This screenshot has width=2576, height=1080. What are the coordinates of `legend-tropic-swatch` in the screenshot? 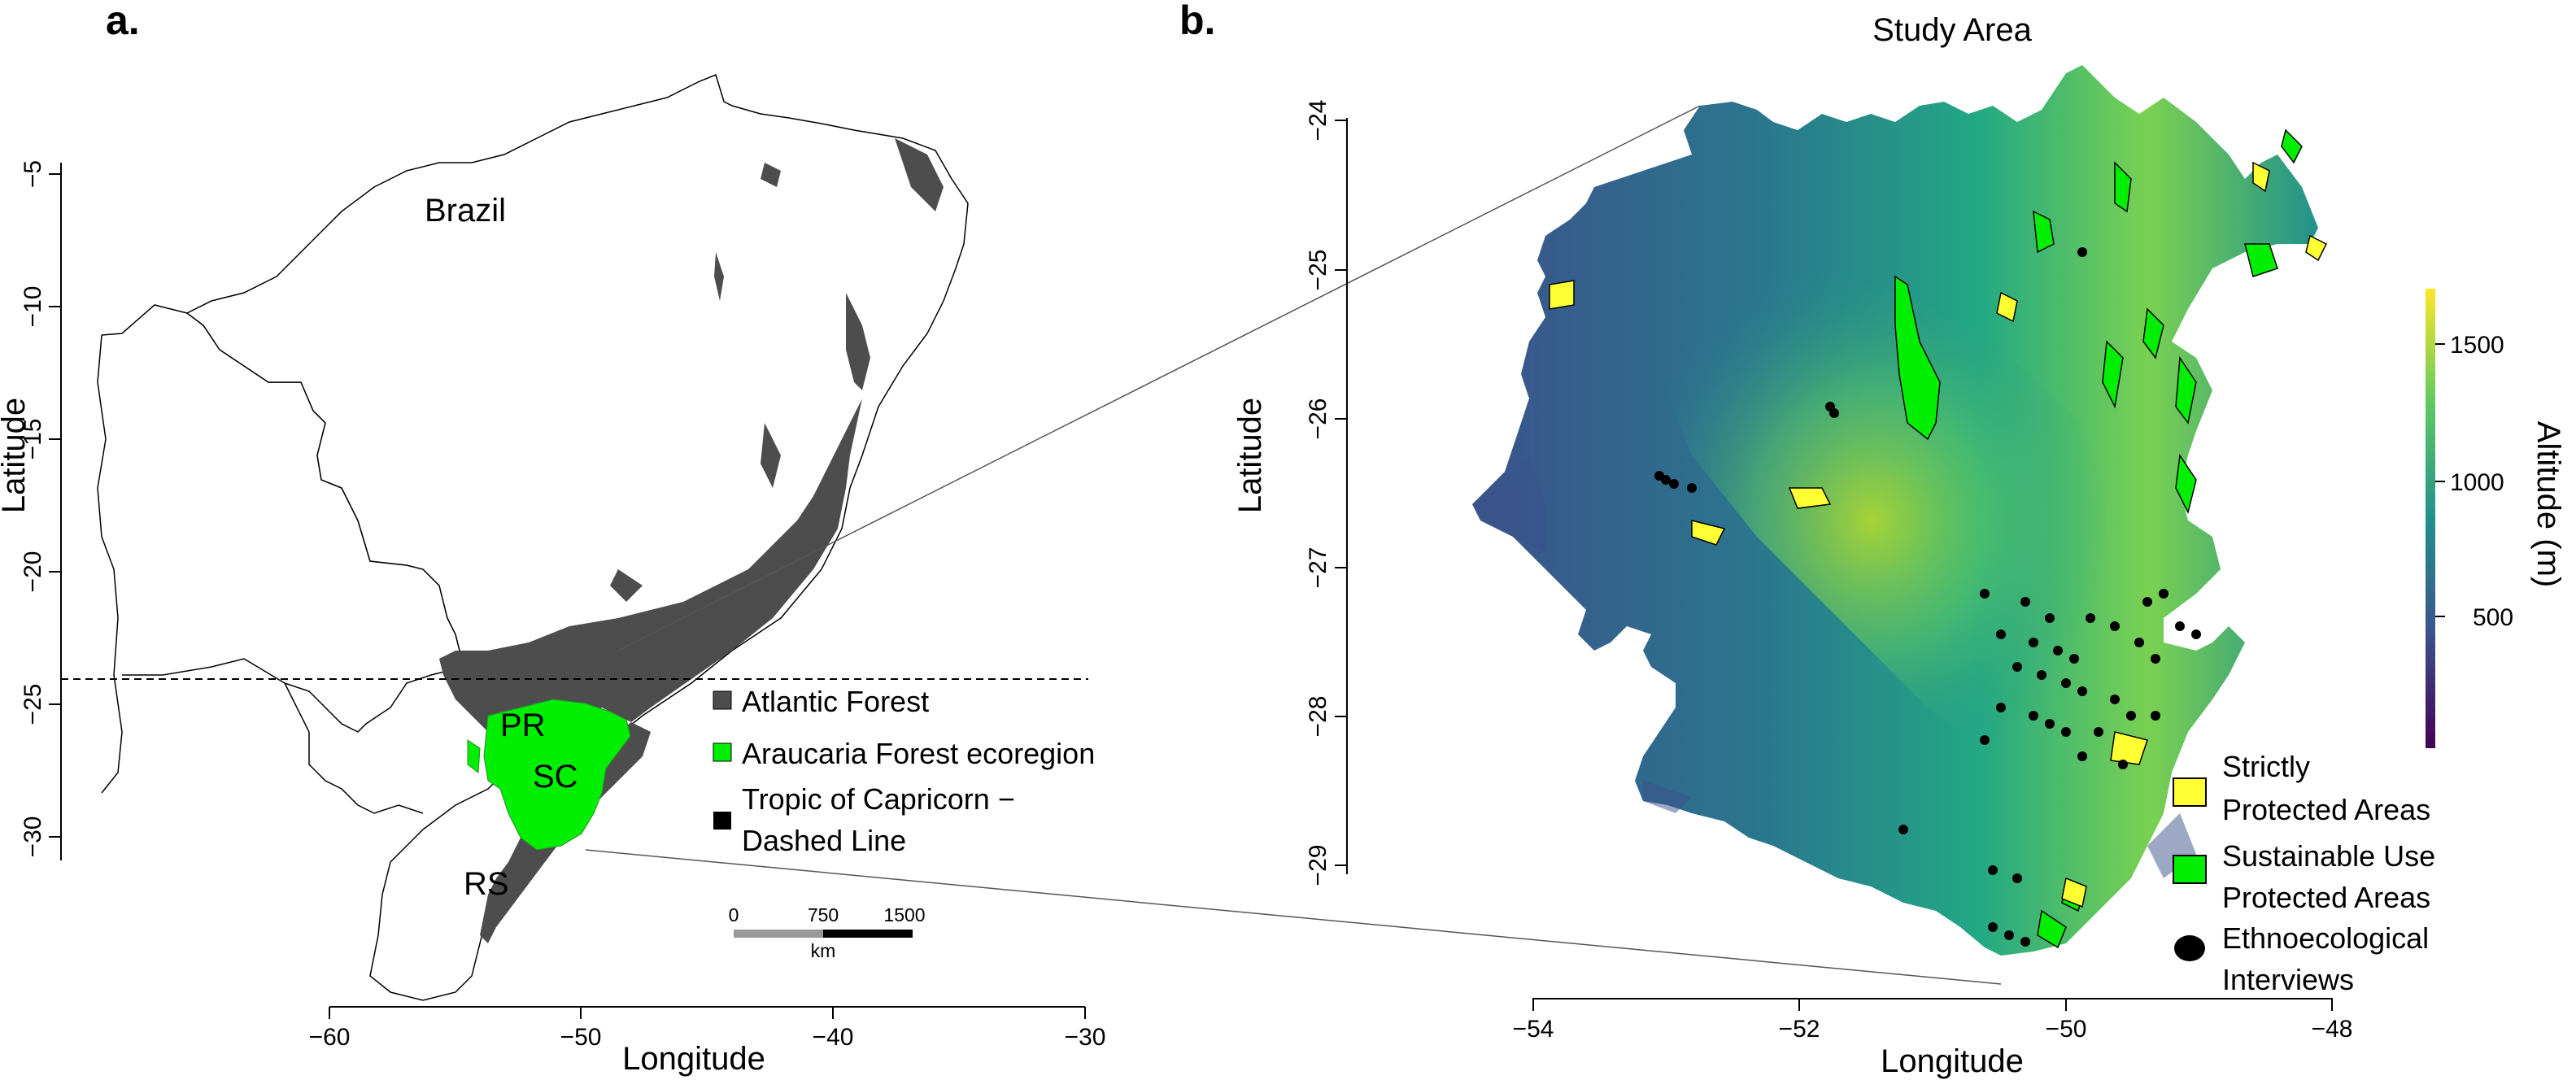 It's located at (722, 821).